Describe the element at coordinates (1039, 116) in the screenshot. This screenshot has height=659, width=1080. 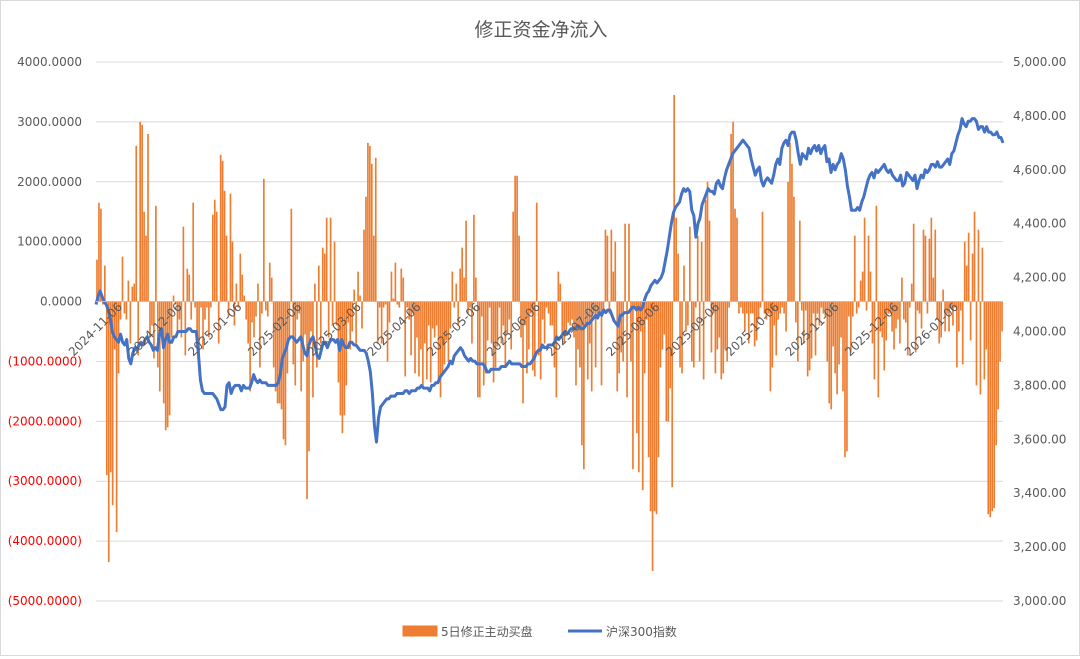
I see `right-axis-tick-label: 4,800.00` at that location.